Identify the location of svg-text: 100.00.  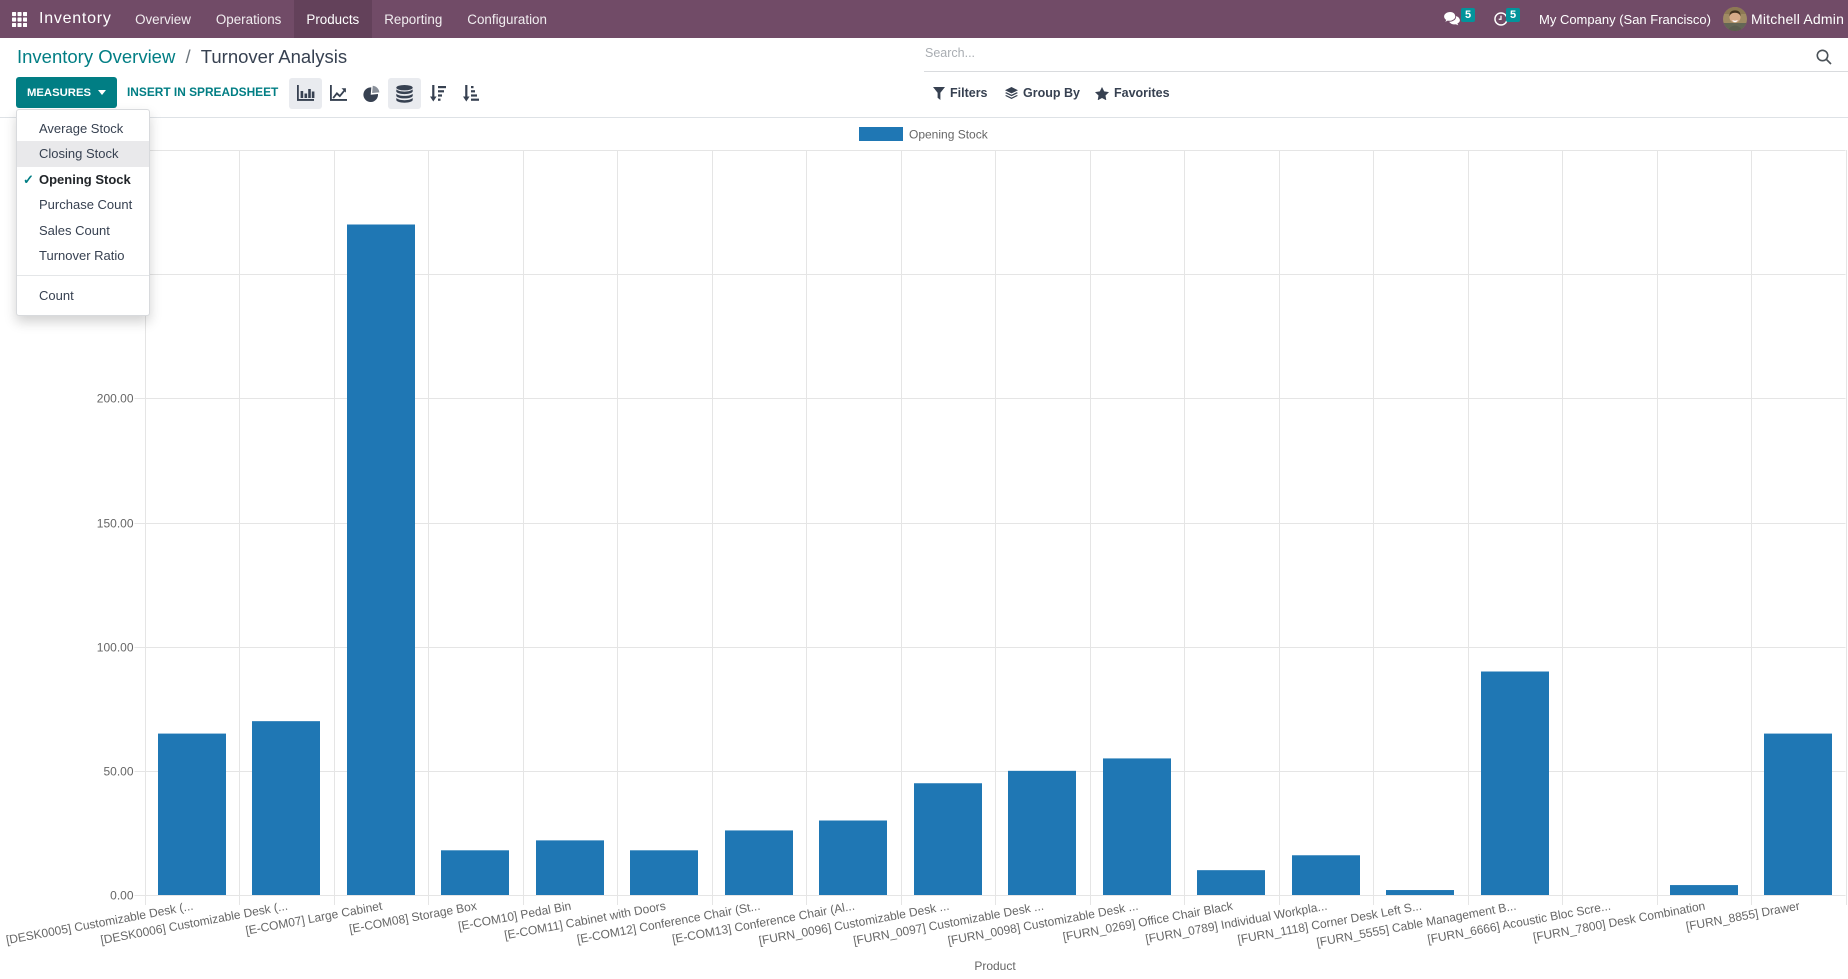
(115, 648).